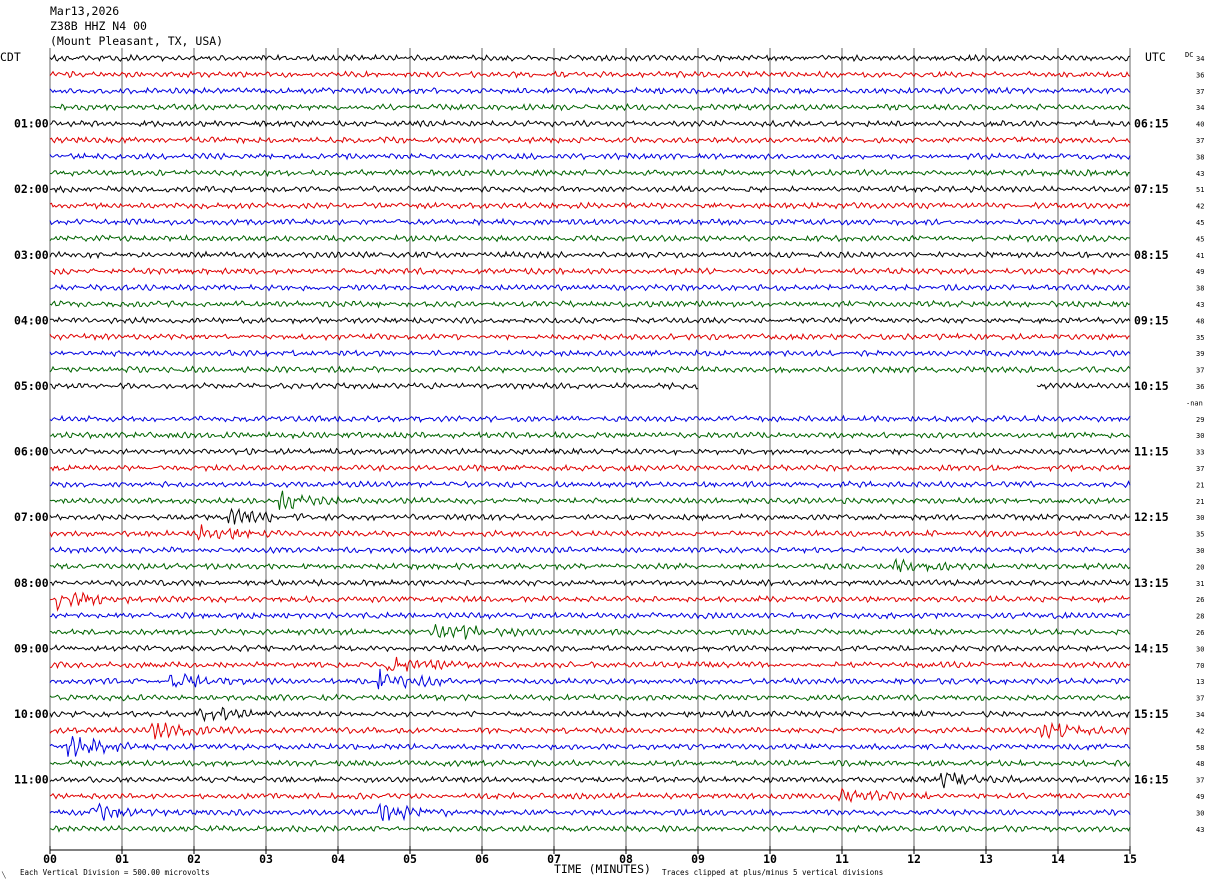 The height and width of the screenshot is (886, 1210). Describe the element at coordinates (626, 859) in the screenshot. I see `x-tick-label: 08` at that location.